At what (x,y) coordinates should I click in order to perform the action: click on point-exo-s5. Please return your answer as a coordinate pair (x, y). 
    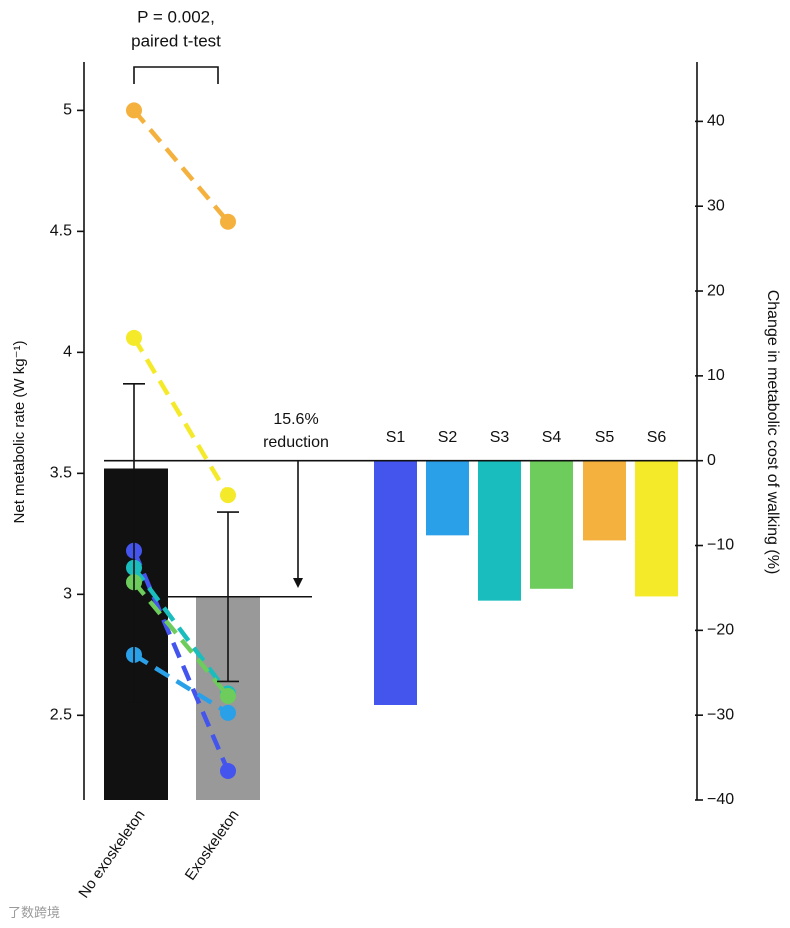
    Looking at the image, I should click on (228, 221).